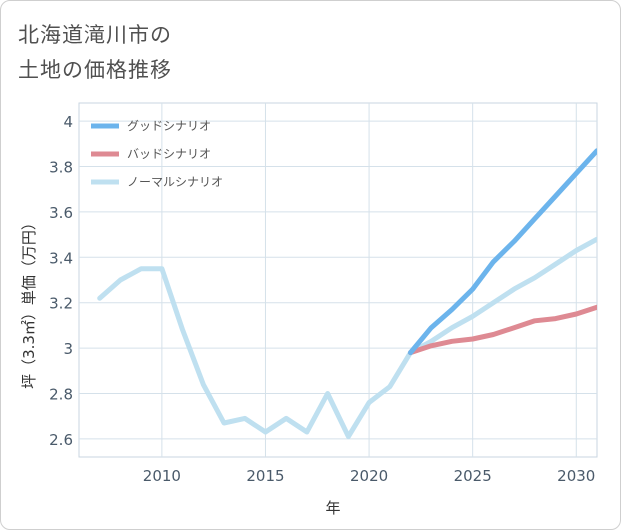  I want to click on x-tick-label: 2015, so click(265, 476).